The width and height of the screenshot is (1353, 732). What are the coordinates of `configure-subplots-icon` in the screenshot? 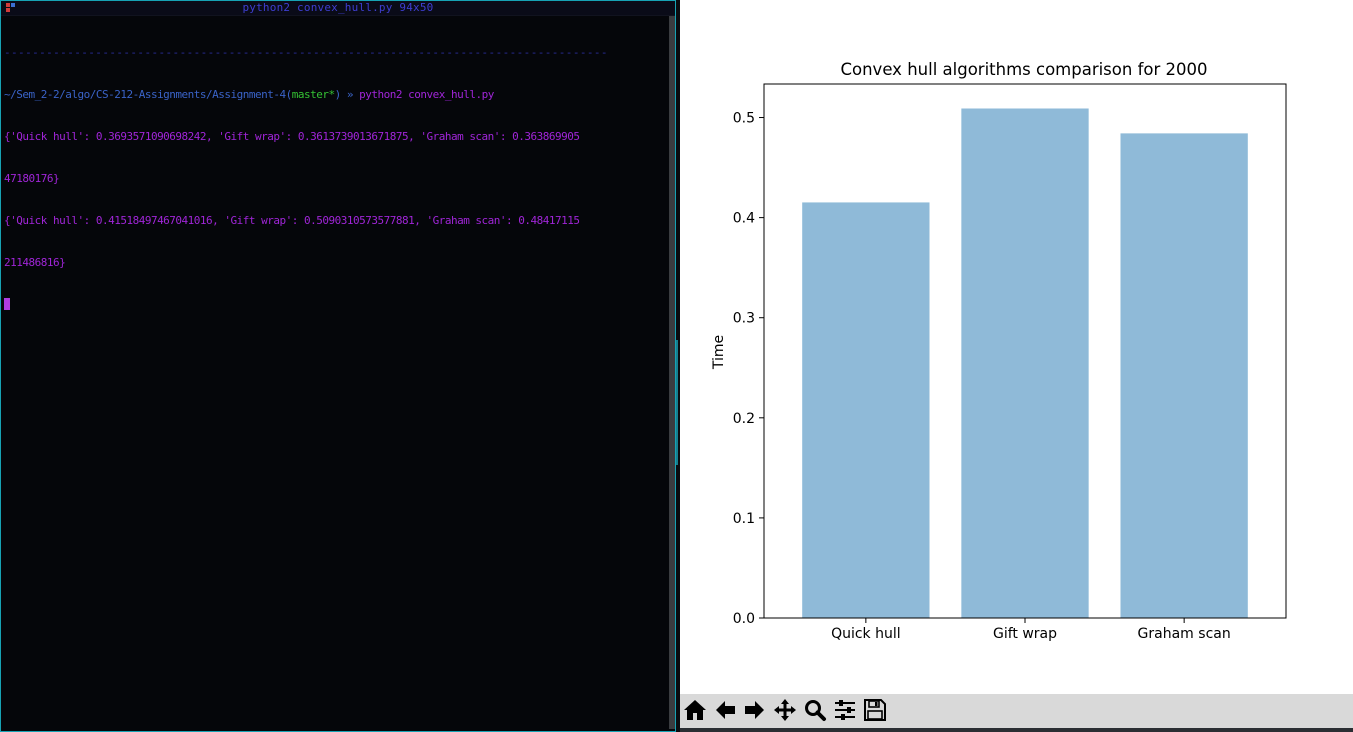 It's located at (845, 710).